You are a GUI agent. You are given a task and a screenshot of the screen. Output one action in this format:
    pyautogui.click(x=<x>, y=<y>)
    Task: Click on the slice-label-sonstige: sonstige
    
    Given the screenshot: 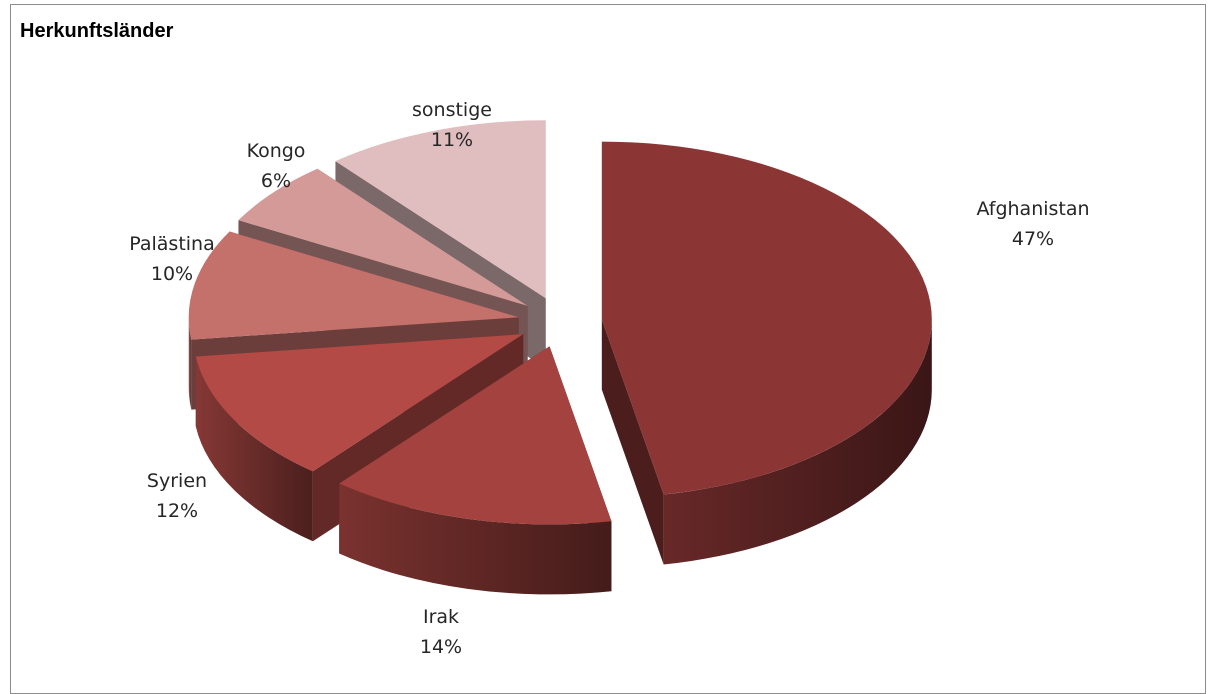 What is the action you would take?
    pyautogui.click(x=452, y=110)
    